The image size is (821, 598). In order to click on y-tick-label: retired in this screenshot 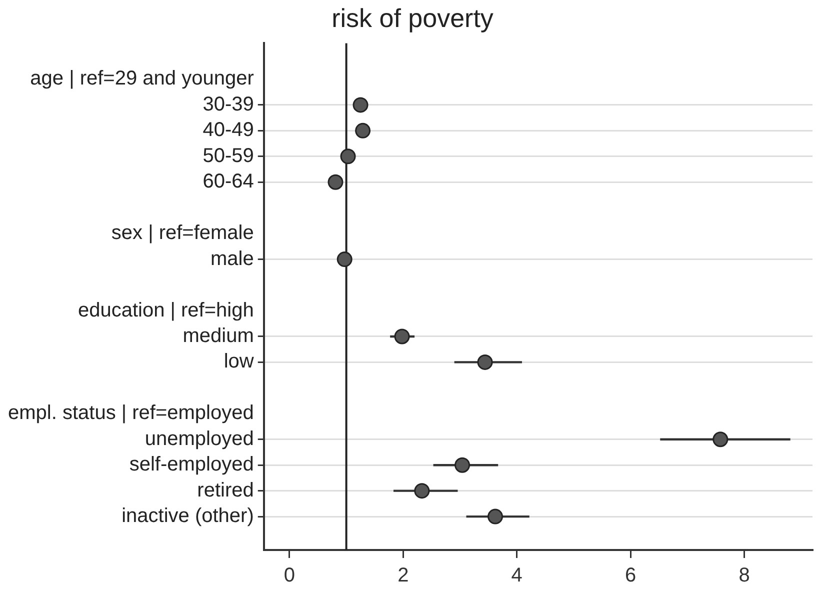, I will do `click(225, 490)`.